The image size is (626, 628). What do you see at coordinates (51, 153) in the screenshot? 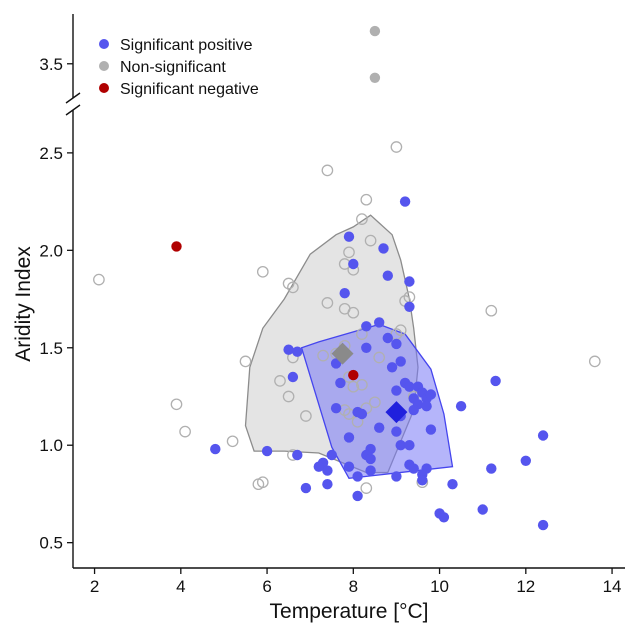
I see `y-tick-label: 2.5` at bounding box center [51, 153].